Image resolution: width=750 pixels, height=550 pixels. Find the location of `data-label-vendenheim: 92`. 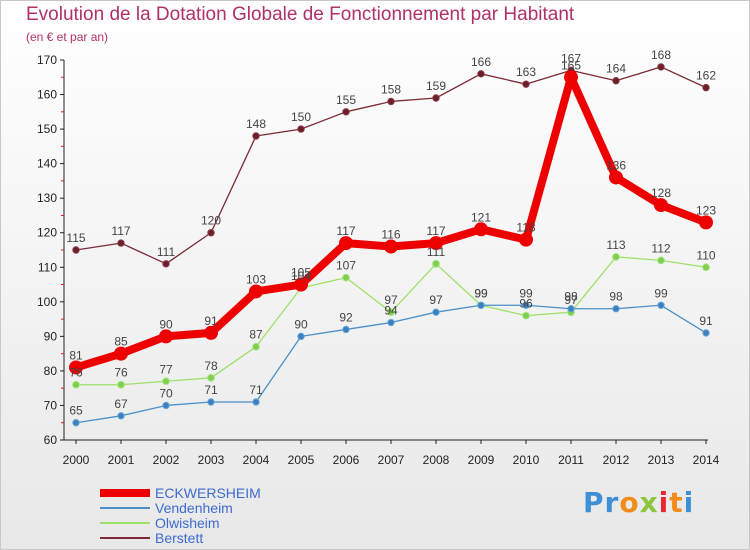

data-label-vendenheim: 92 is located at coordinates (346, 317).